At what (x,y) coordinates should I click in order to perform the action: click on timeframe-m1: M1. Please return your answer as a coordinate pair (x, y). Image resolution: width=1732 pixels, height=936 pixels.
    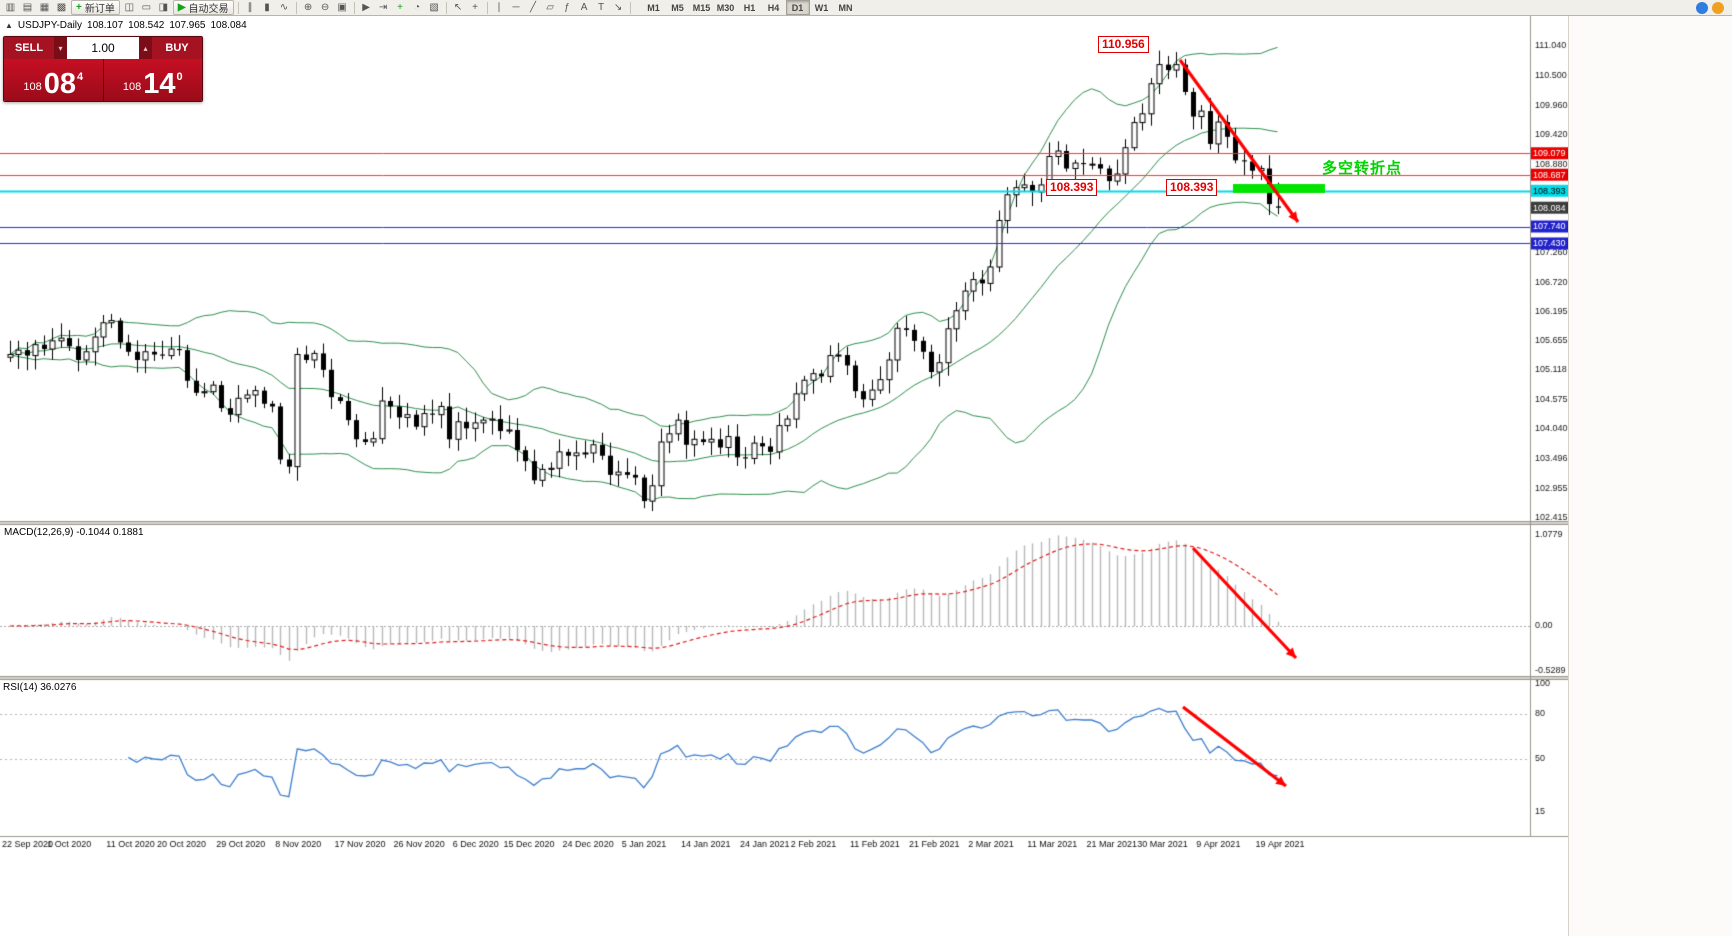
    Looking at the image, I should click on (653, 7).